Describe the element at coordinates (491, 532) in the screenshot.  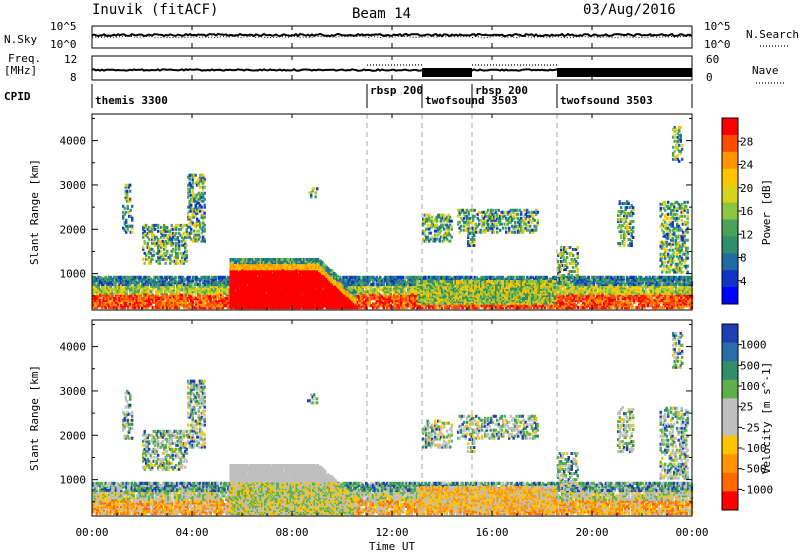
I see `x-tick-label: 16:00` at that location.